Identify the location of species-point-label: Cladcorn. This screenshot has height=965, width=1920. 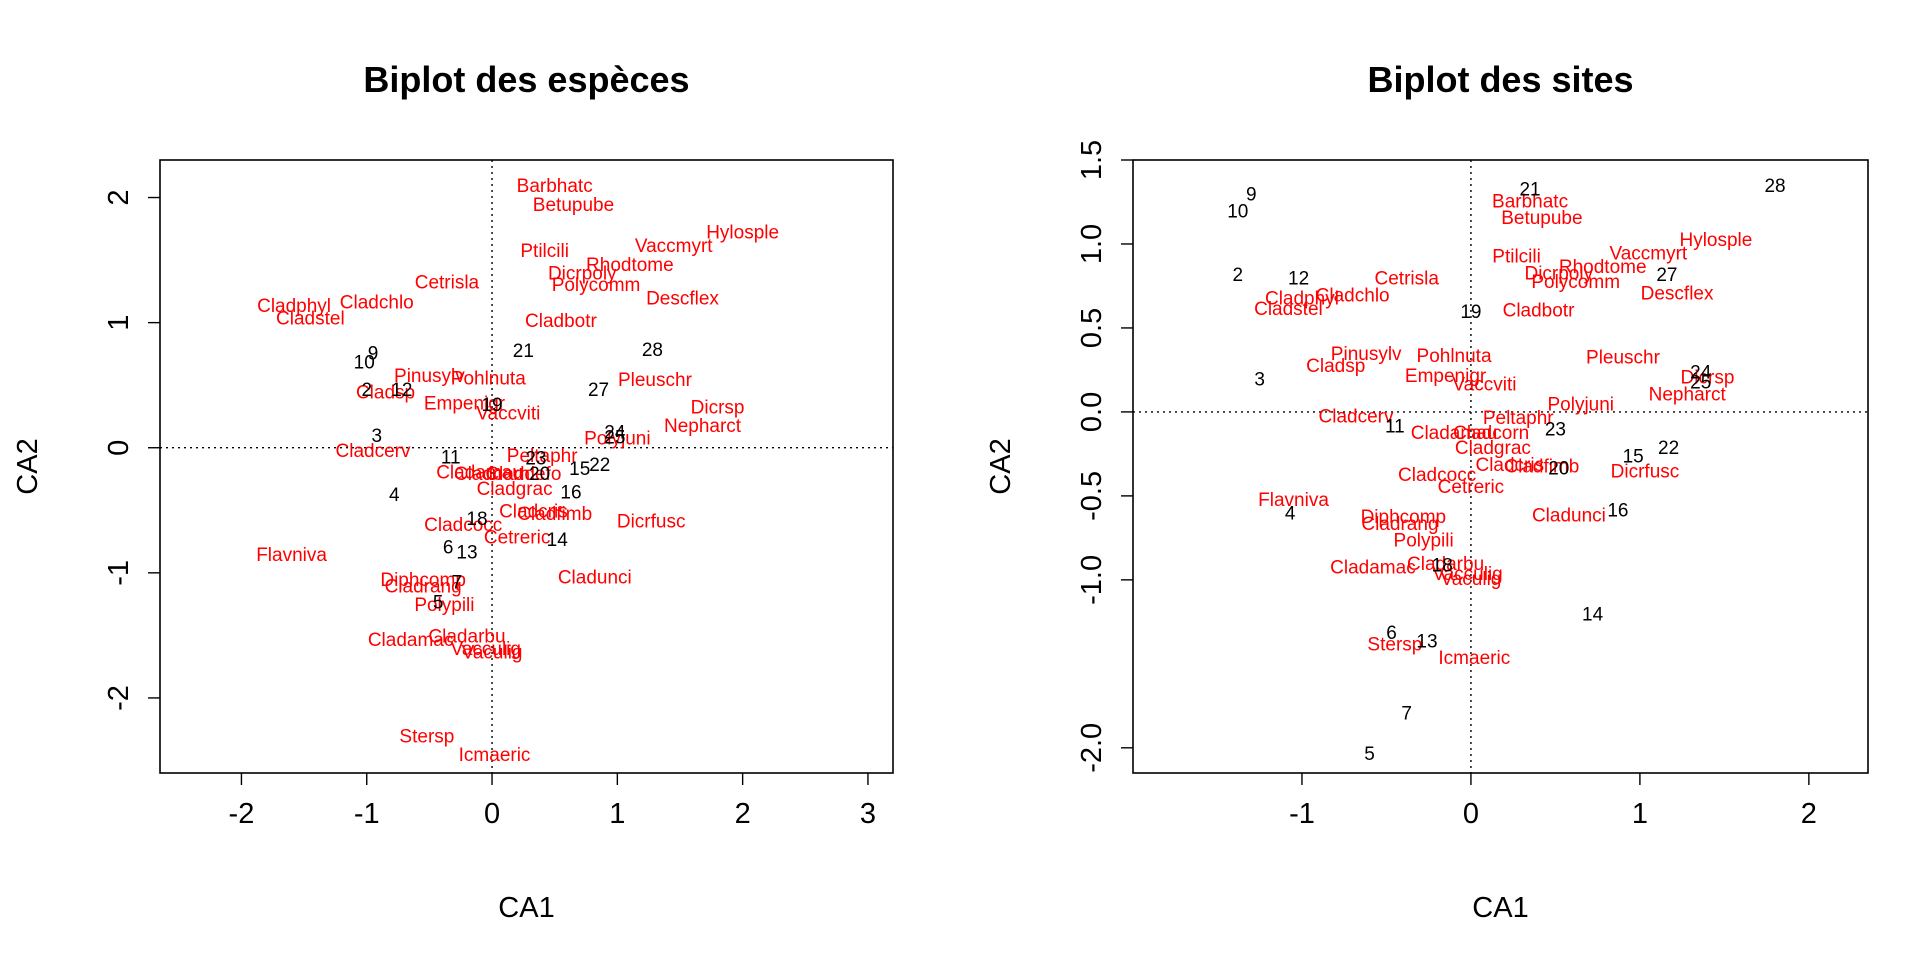
(1491, 433).